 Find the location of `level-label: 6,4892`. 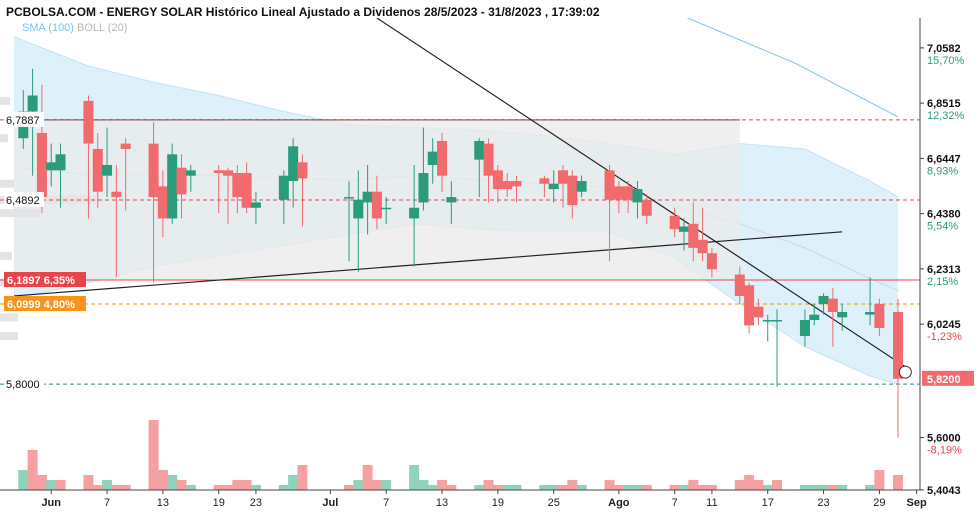

level-label: 6,4892 is located at coordinates (23, 201).